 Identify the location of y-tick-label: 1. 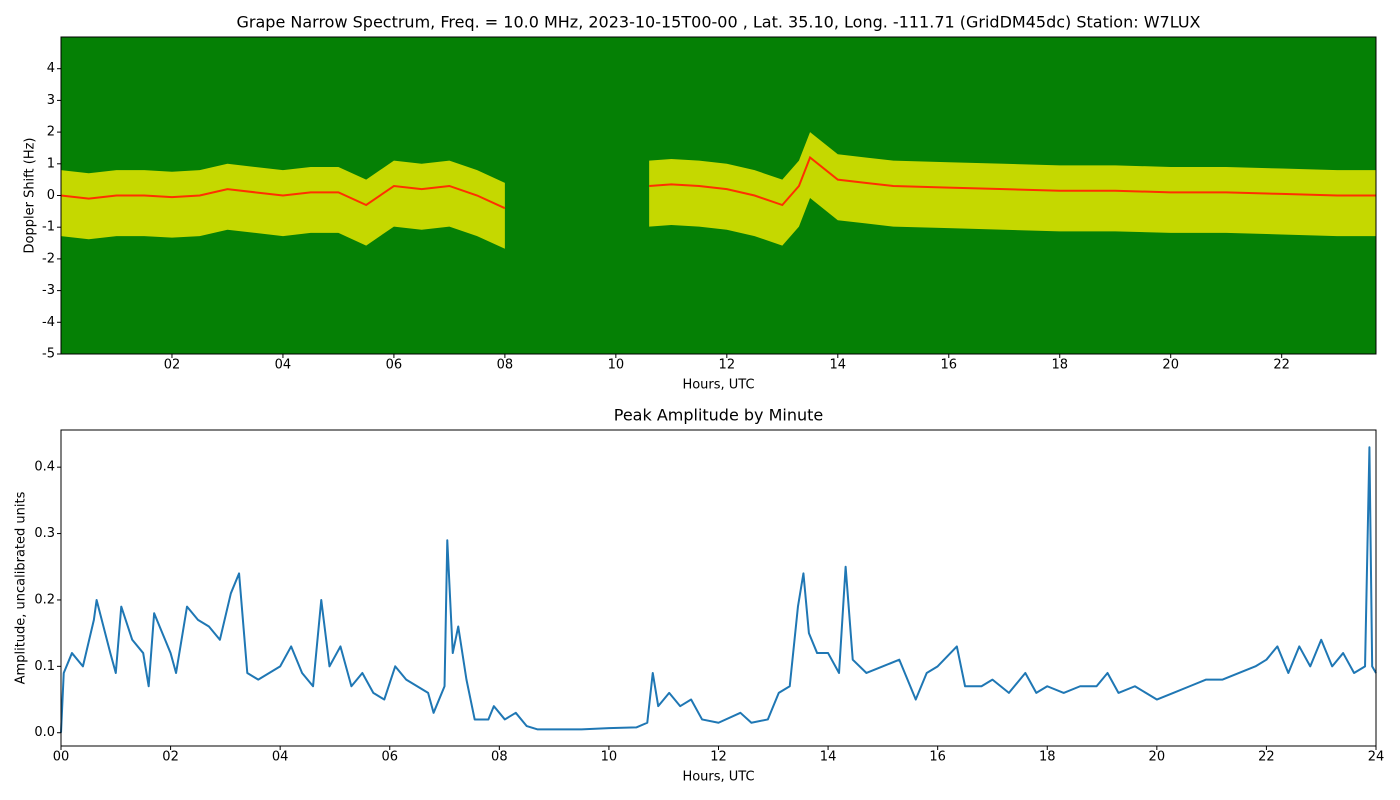
(51, 163).